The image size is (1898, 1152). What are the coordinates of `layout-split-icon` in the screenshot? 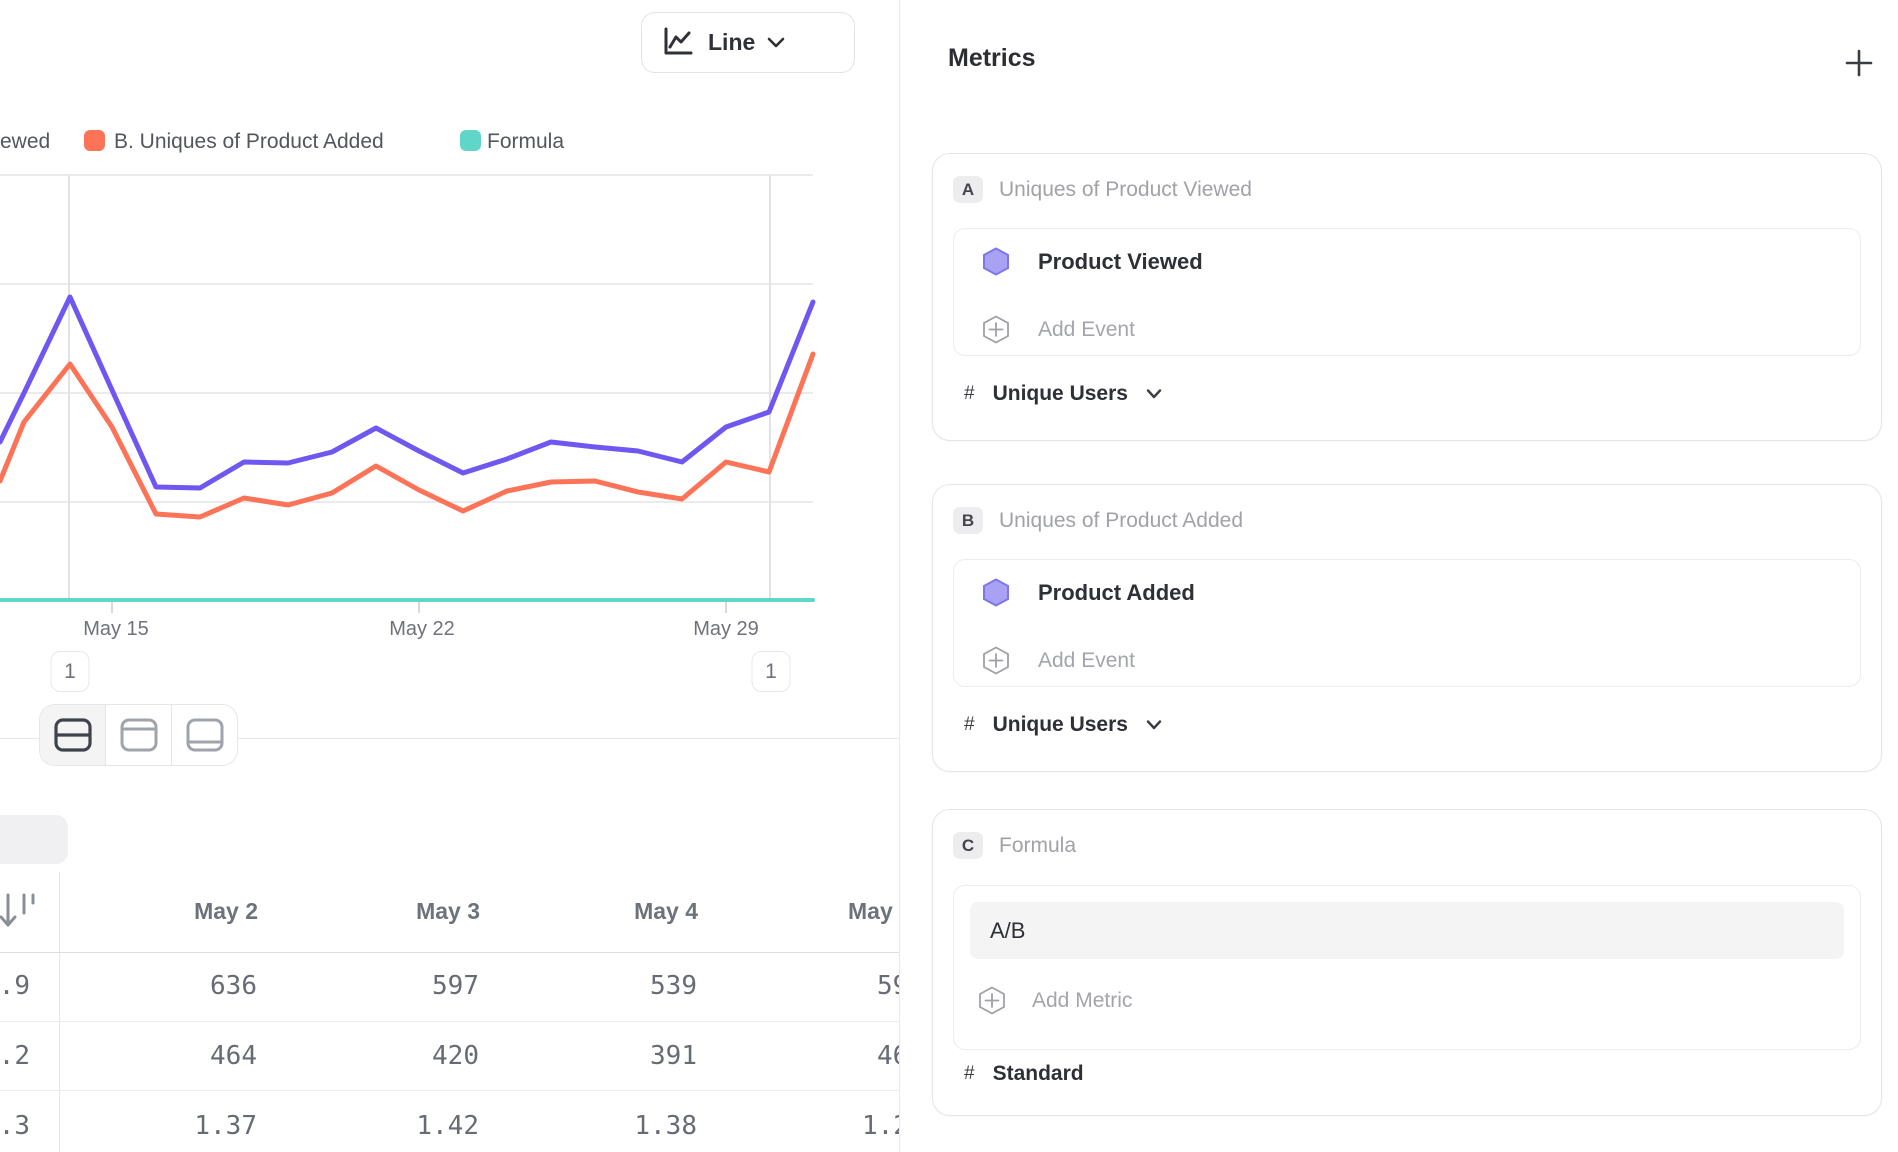 It's located at (72, 735).